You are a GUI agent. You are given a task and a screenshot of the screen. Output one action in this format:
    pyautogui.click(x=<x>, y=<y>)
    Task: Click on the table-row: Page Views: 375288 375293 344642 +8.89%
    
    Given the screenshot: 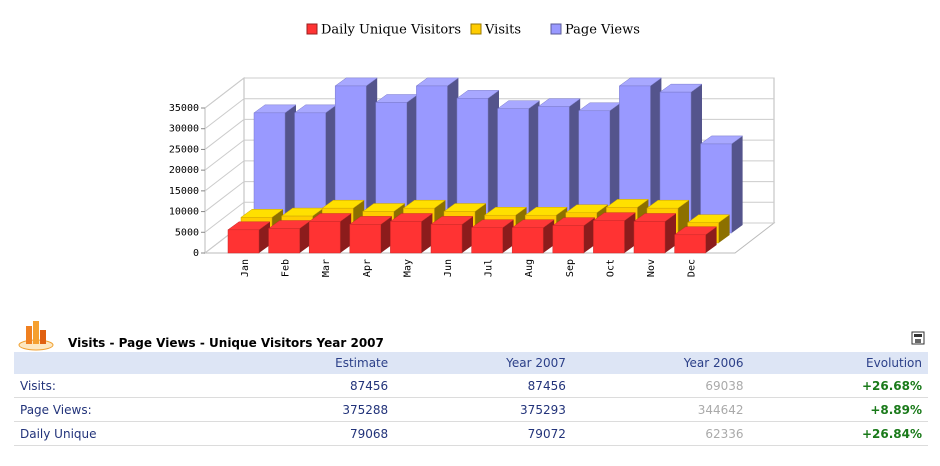 What is the action you would take?
    pyautogui.click(x=471, y=409)
    